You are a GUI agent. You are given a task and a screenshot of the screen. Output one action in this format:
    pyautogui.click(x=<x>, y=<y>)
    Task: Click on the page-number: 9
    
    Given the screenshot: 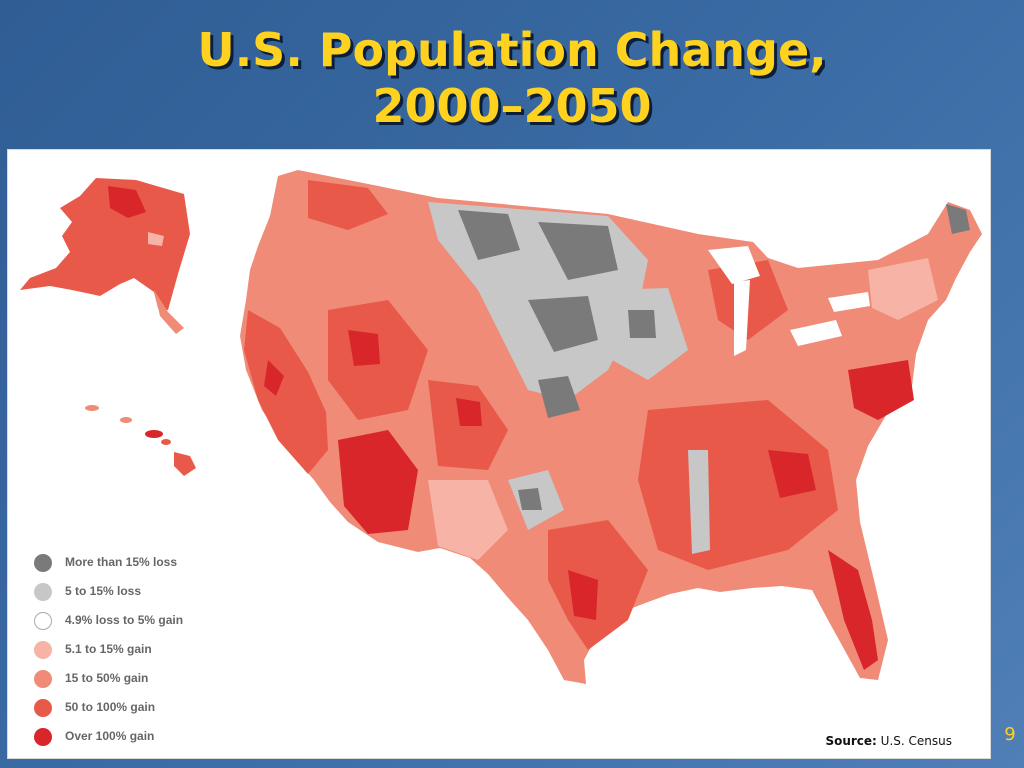 What is the action you would take?
    pyautogui.click(x=1010, y=734)
    